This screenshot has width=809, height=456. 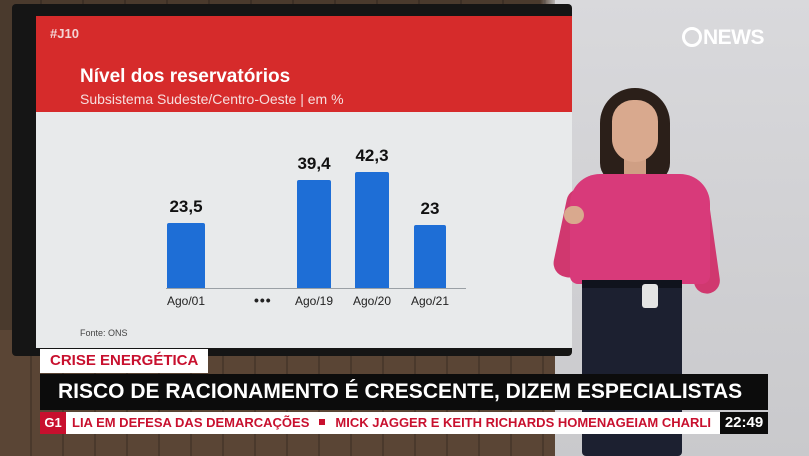 I want to click on chart-baseline, so click(x=316, y=288).